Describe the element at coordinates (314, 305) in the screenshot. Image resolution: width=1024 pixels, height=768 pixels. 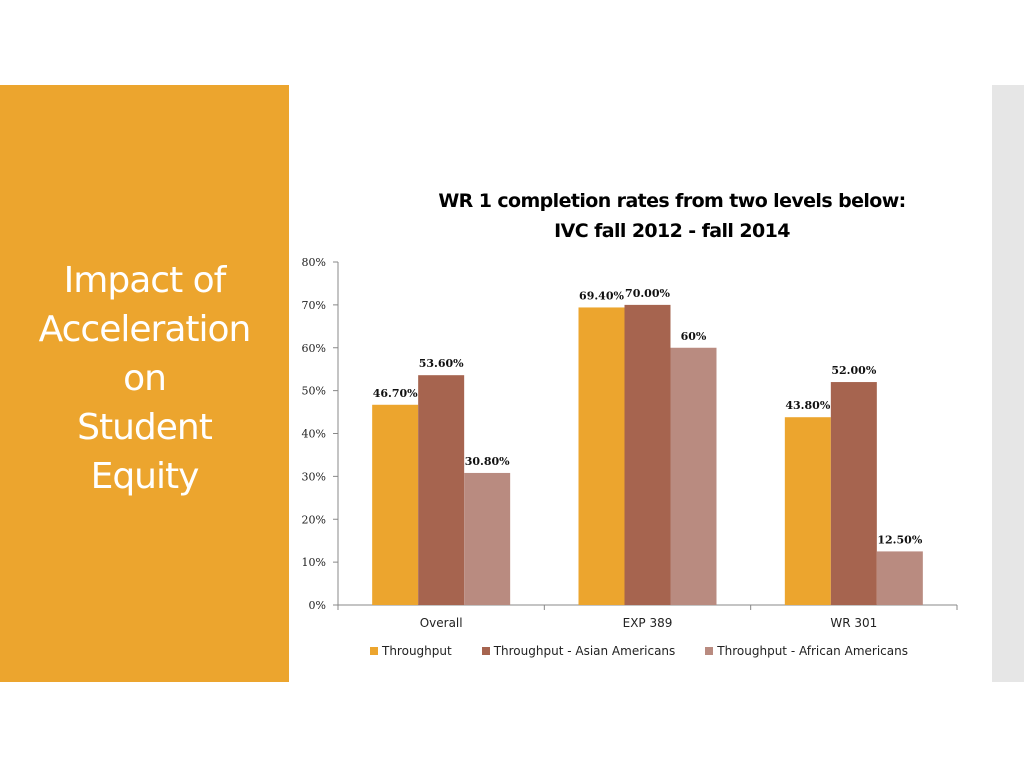
I see `y-tick-label: 70%` at that location.